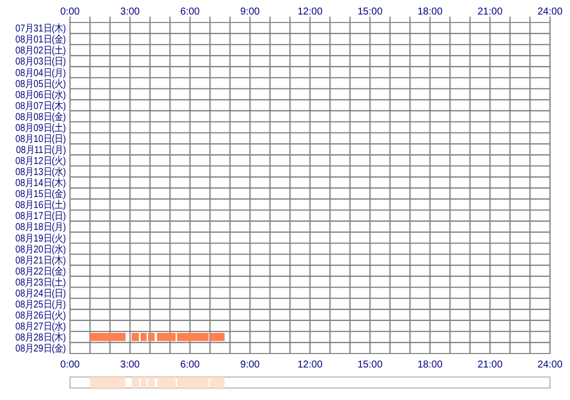 This screenshot has height=400, width=570. What do you see at coordinates (490, 365) in the screenshot?
I see `x2-tick-label: 21:00` at bounding box center [490, 365].